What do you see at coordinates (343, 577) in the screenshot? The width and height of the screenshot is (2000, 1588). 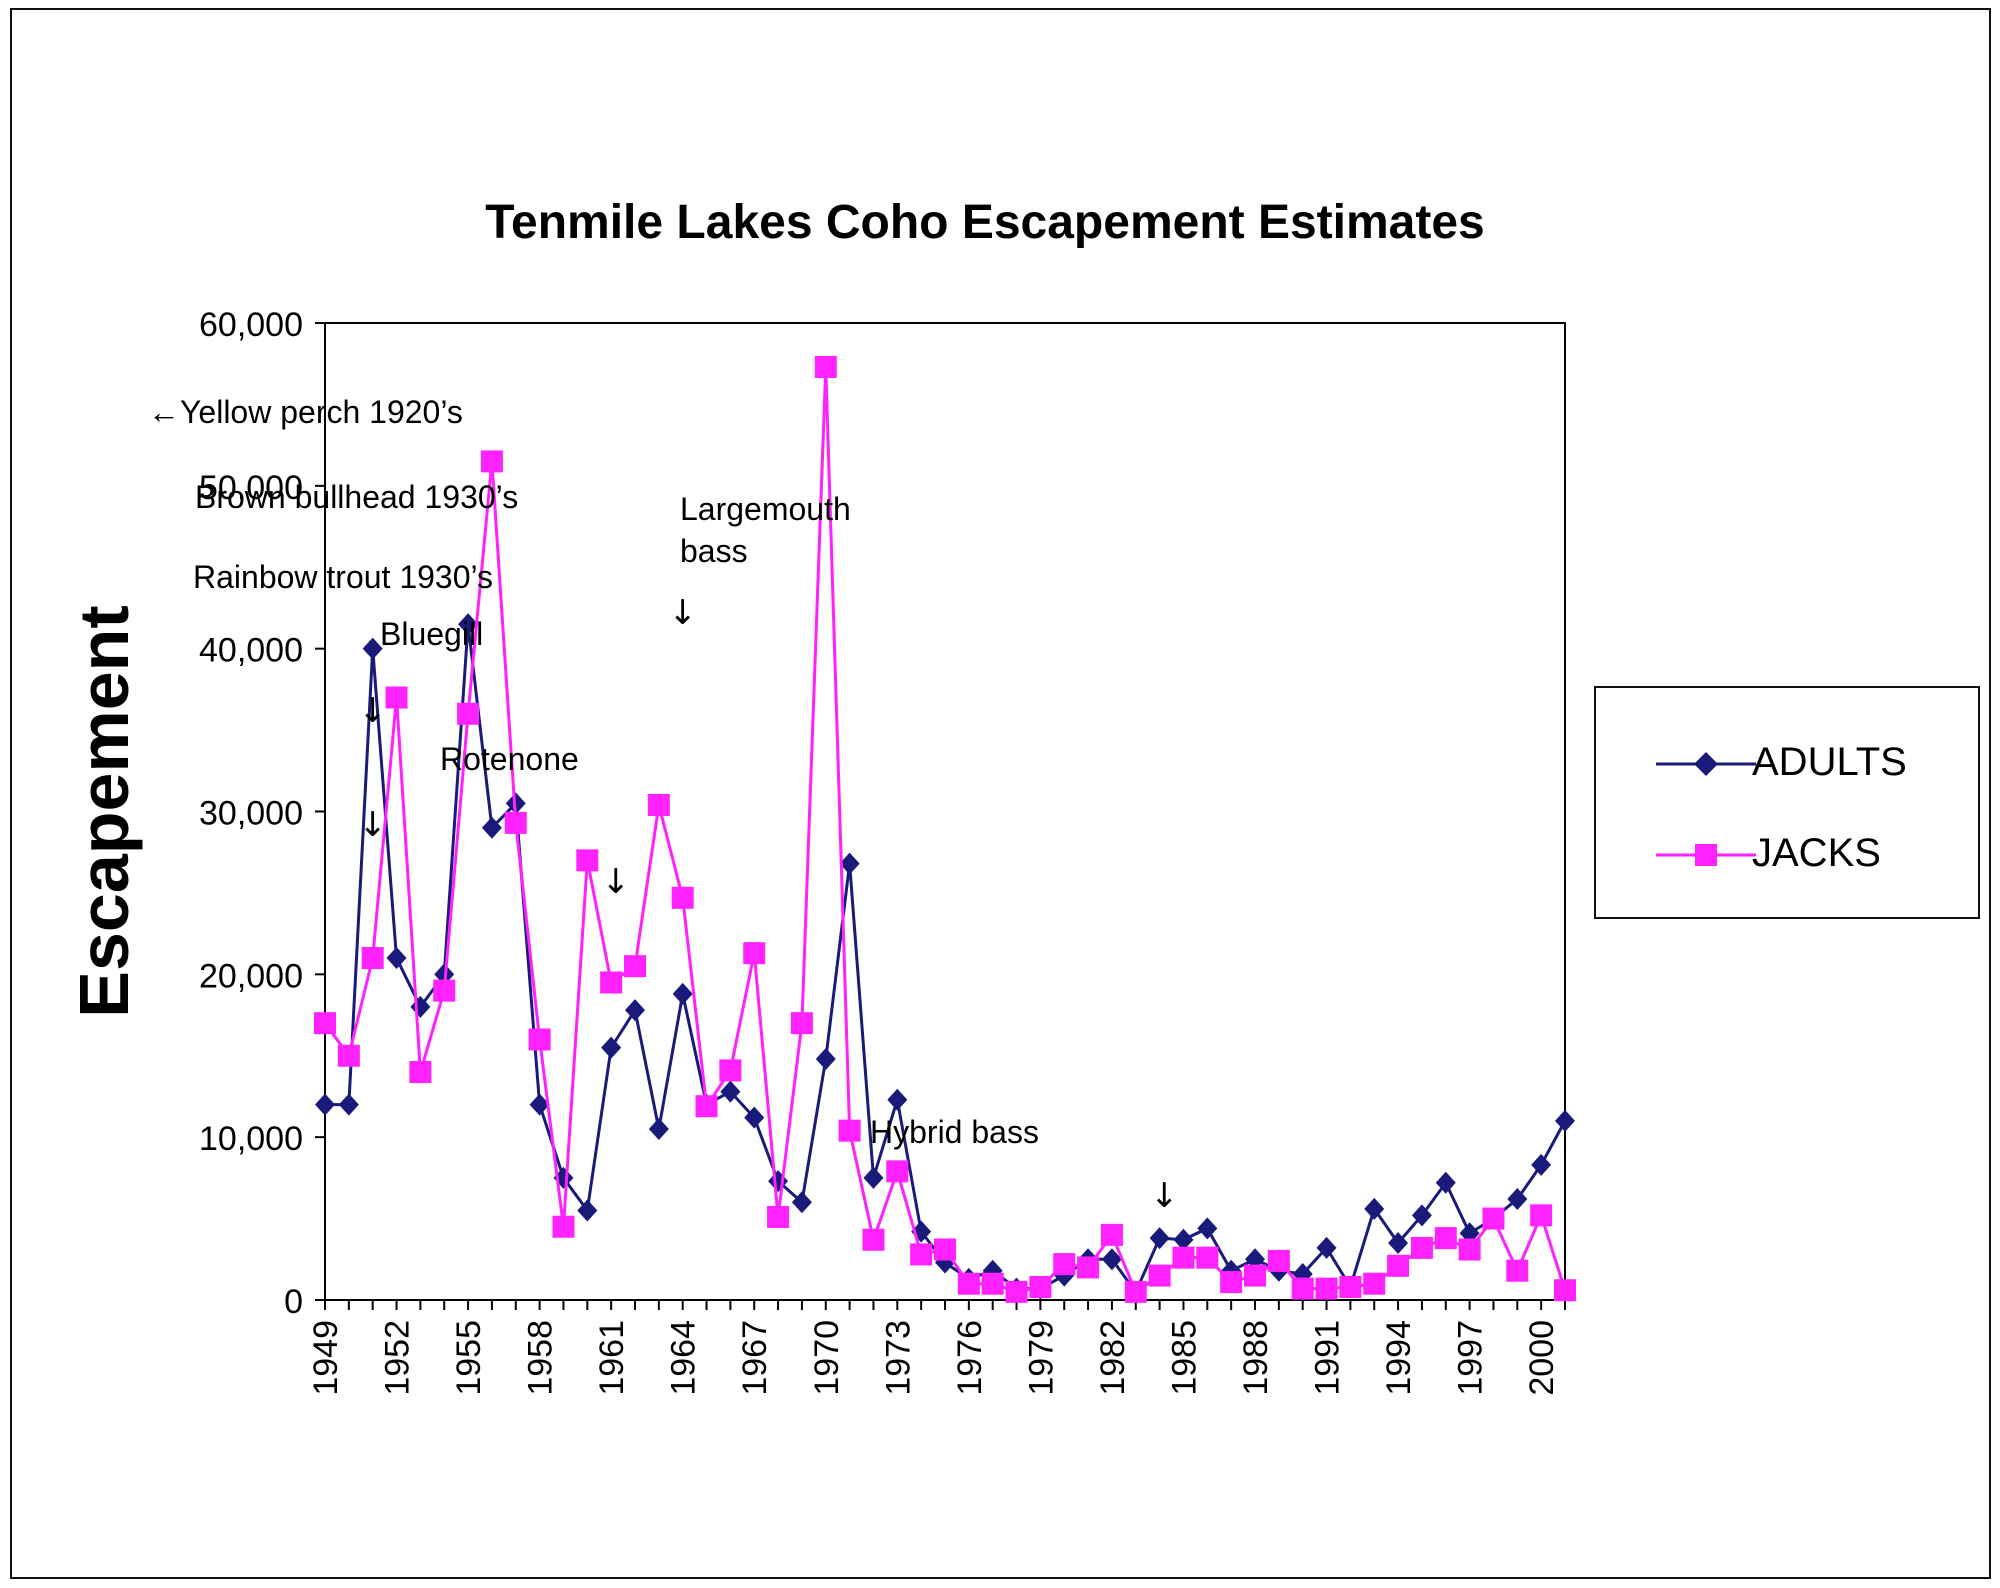 I see `annotation-label: Rainbow trout 1930’s` at bounding box center [343, 577].